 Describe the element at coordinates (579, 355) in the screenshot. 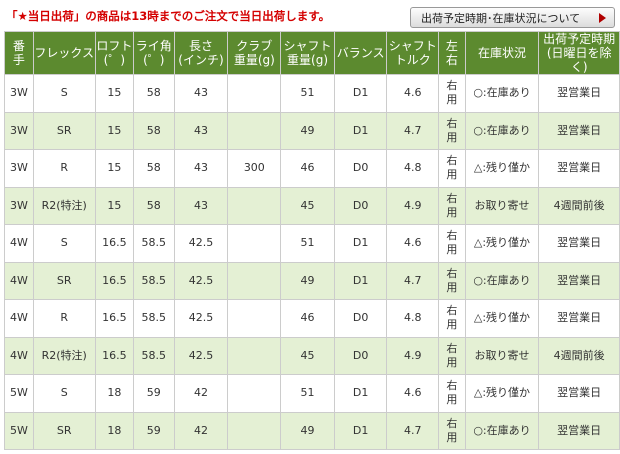

I see `cell-ship: 4週間前後` at that location.